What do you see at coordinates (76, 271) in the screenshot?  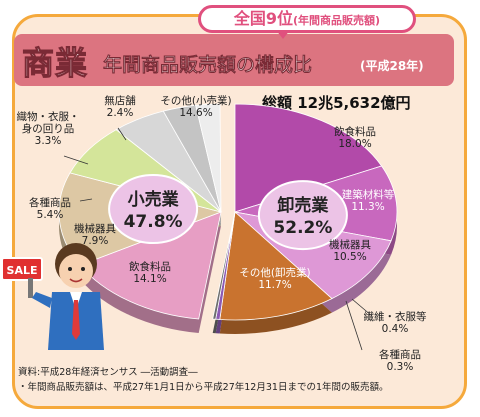 I see `salesman-face` at bounding box center [76, 271].